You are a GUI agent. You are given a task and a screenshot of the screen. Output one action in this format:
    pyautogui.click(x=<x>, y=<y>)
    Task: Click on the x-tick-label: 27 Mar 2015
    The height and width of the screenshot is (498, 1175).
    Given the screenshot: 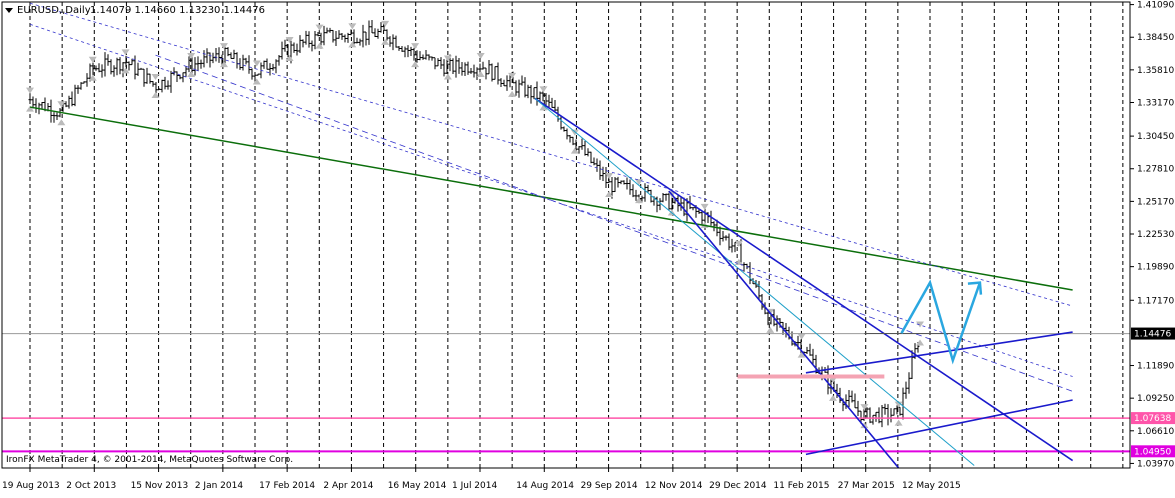 What is the action you would take?
    pyautogui.click(x=866, y=486)
    